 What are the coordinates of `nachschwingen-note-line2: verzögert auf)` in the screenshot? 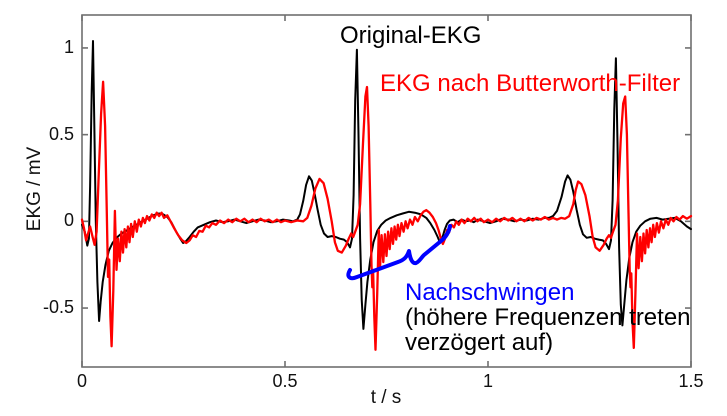 It's located at (479, 342).